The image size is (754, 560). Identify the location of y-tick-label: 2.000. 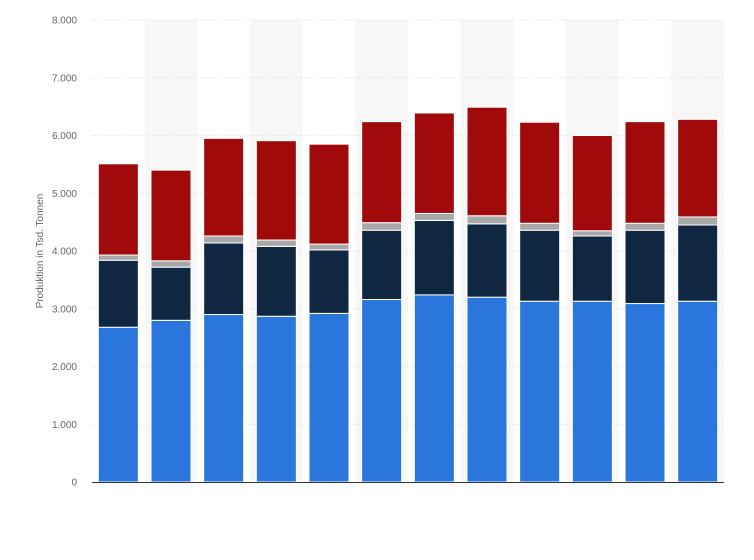
(64, 367).